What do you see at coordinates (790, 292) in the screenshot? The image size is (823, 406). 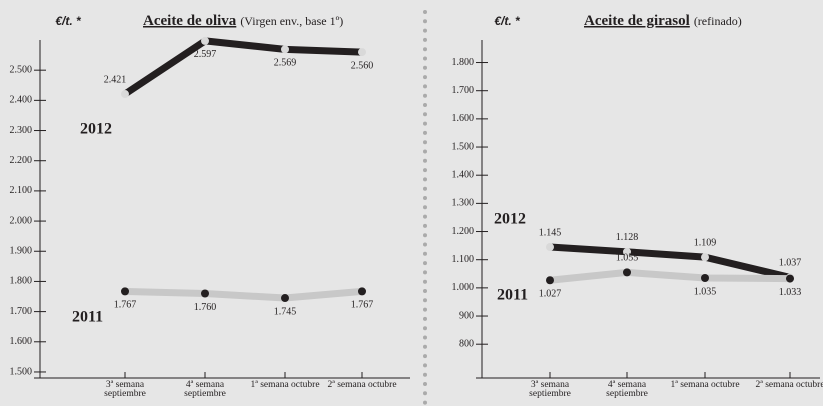 I see `value-label: 1.033` at bounding box center [790, 292].